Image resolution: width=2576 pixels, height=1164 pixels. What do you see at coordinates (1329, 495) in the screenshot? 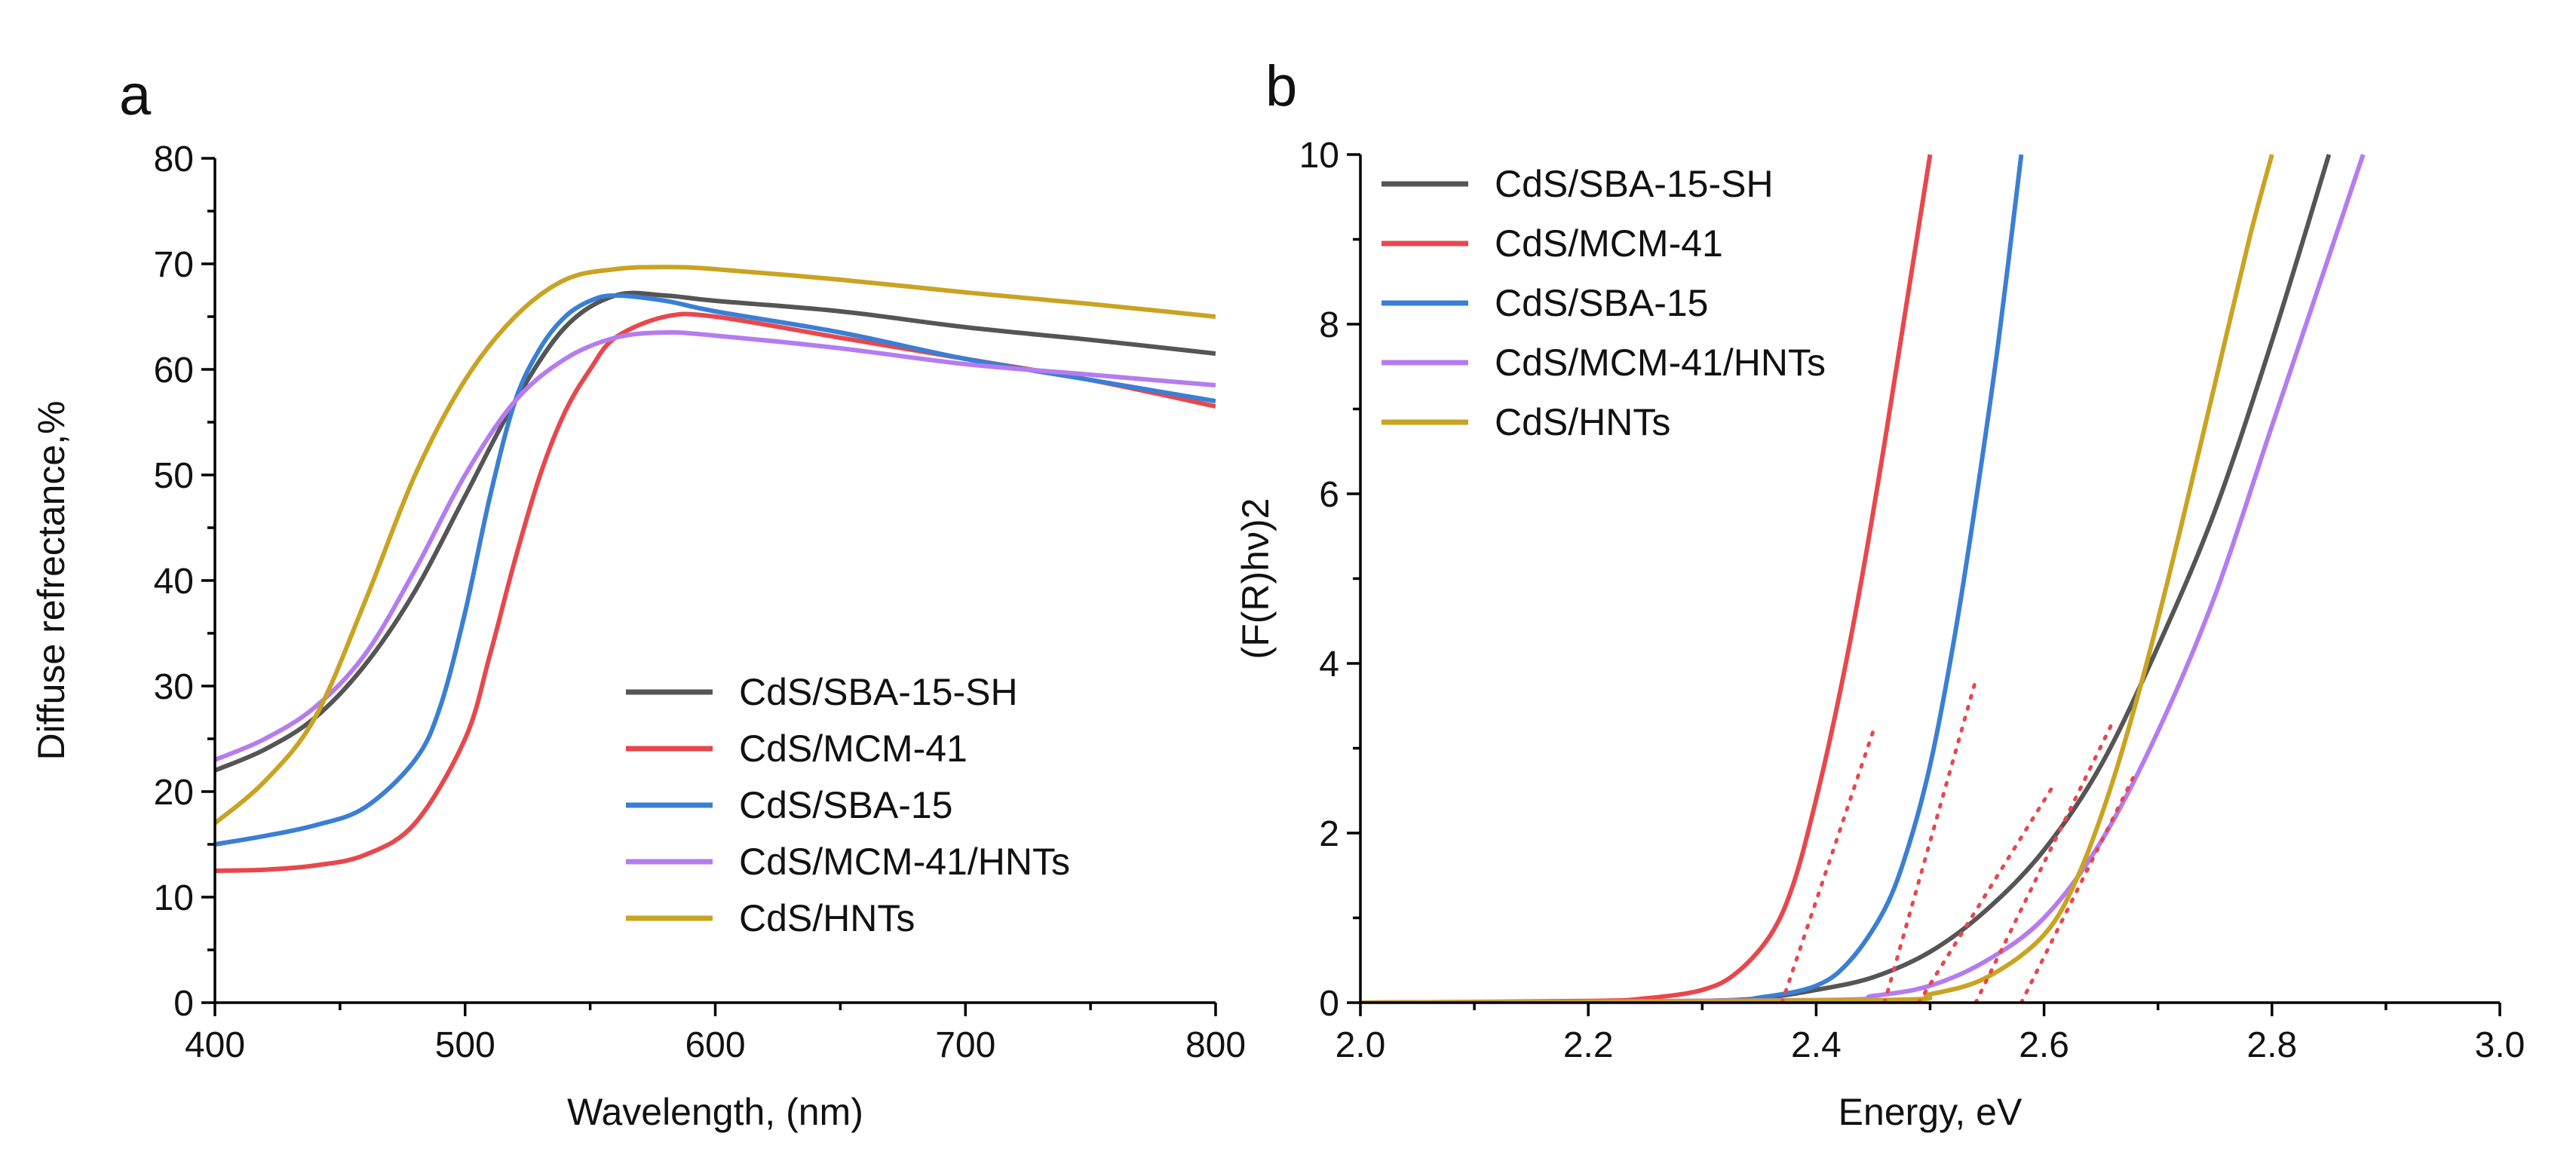
I see `y-tick-label: 6` at bounding box center [1329, 495].